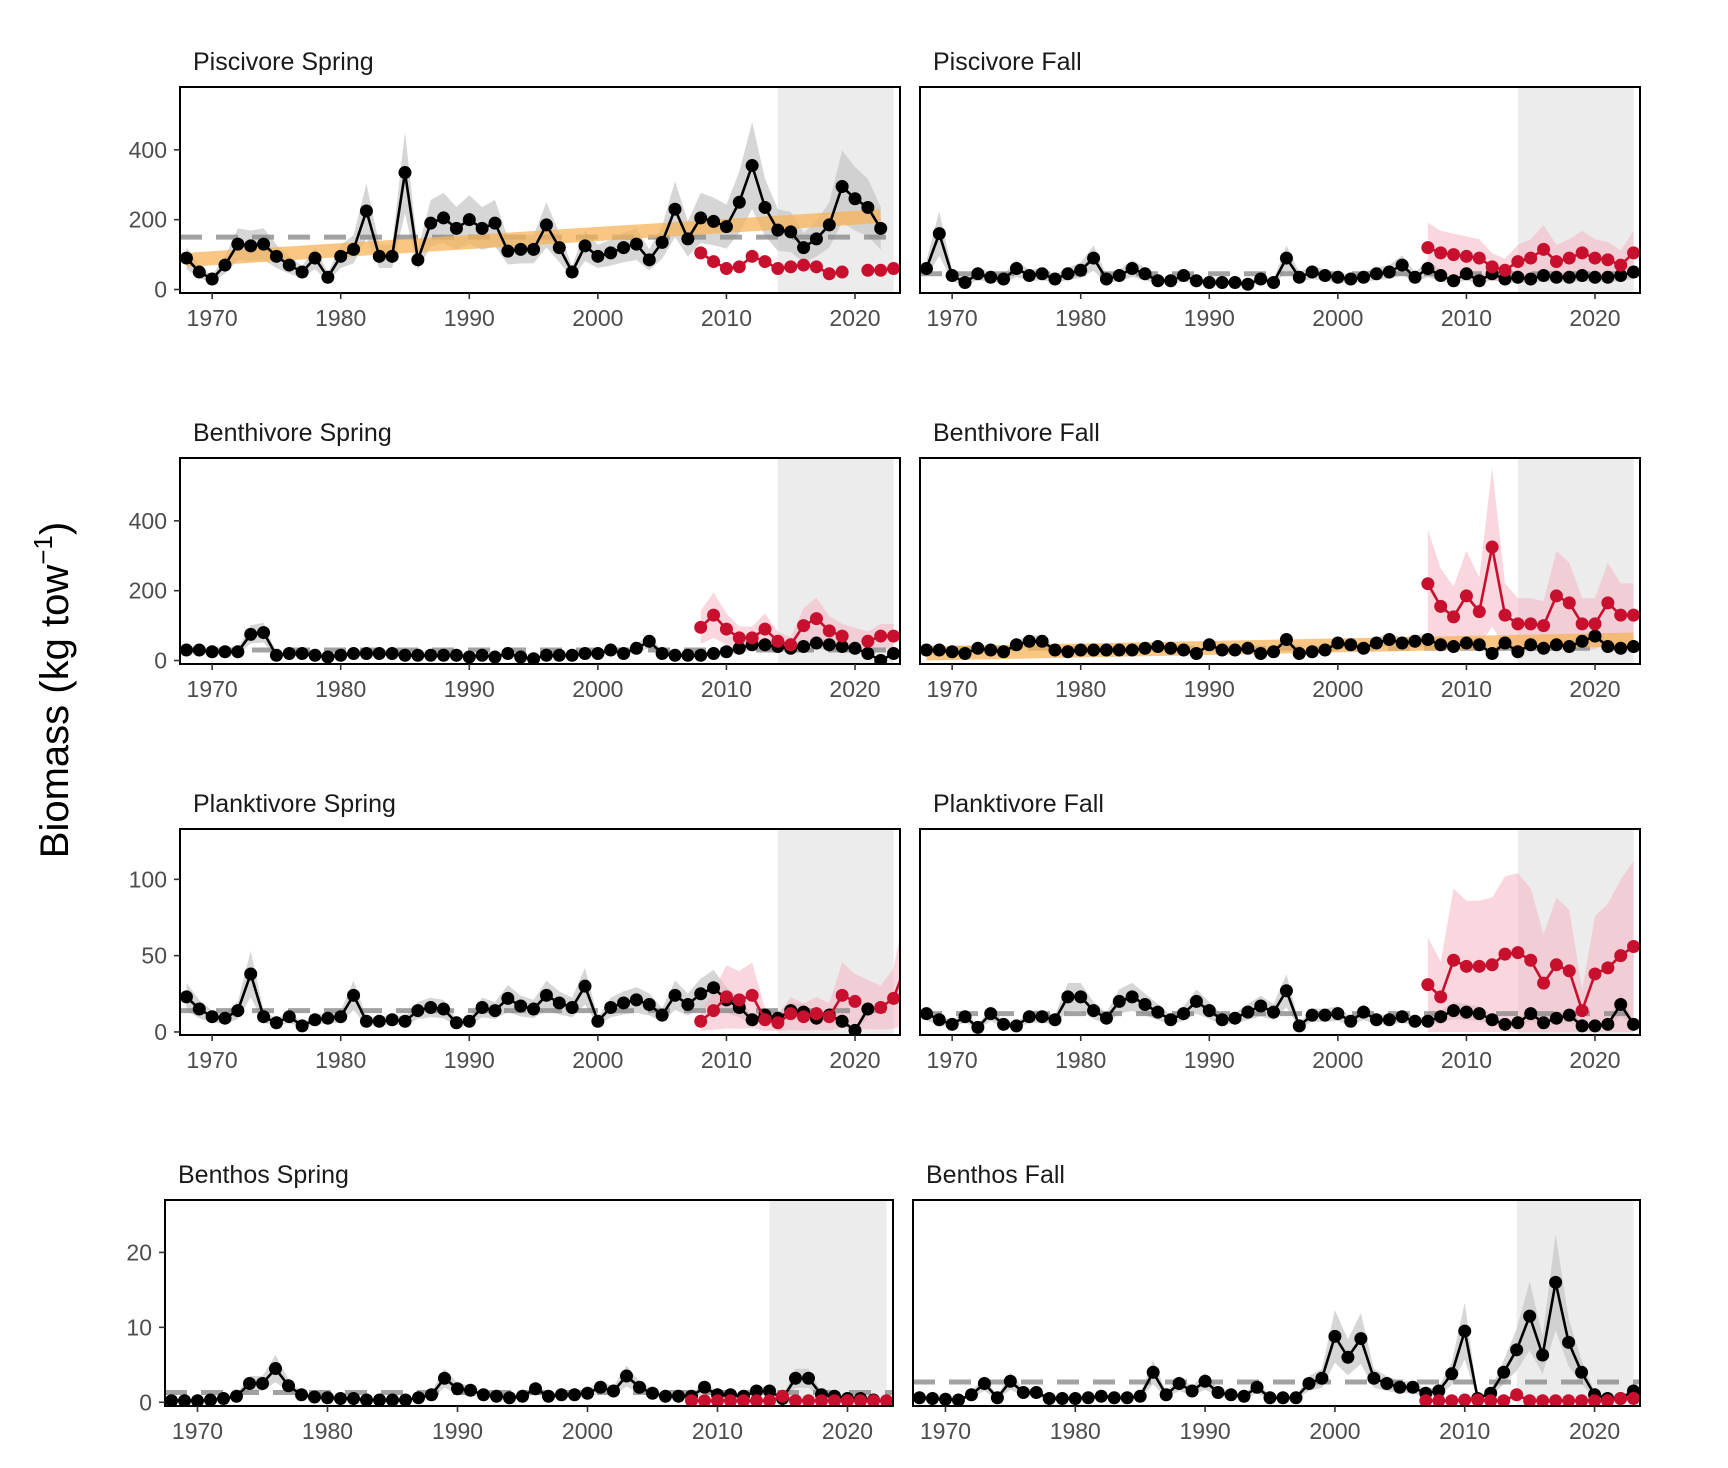 The height and width of the screenshot is (1468, 1728). What do you see at coordinates (1280, 189) in the screenshot?
I see `panel-piscivore-fall: Piscivore Fall 1970 1980 1990 2000 2010 2020` at bounding box center [1280, 189].